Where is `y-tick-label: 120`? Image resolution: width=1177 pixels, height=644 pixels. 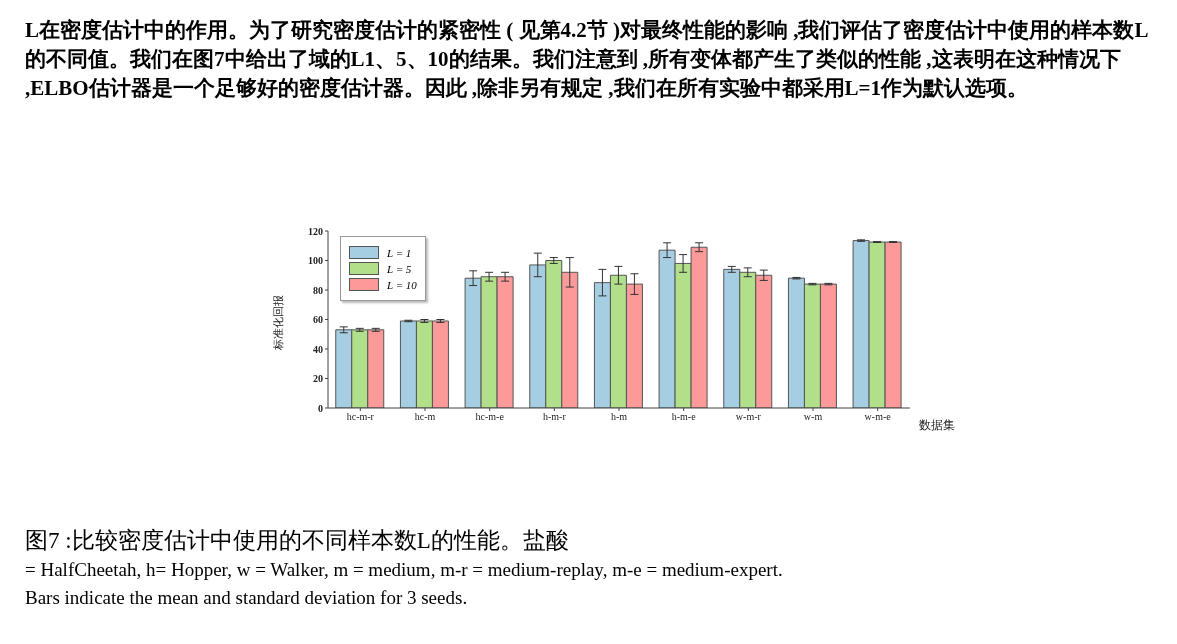
y-tick-label: 120 is located at coordinates (315, 231).